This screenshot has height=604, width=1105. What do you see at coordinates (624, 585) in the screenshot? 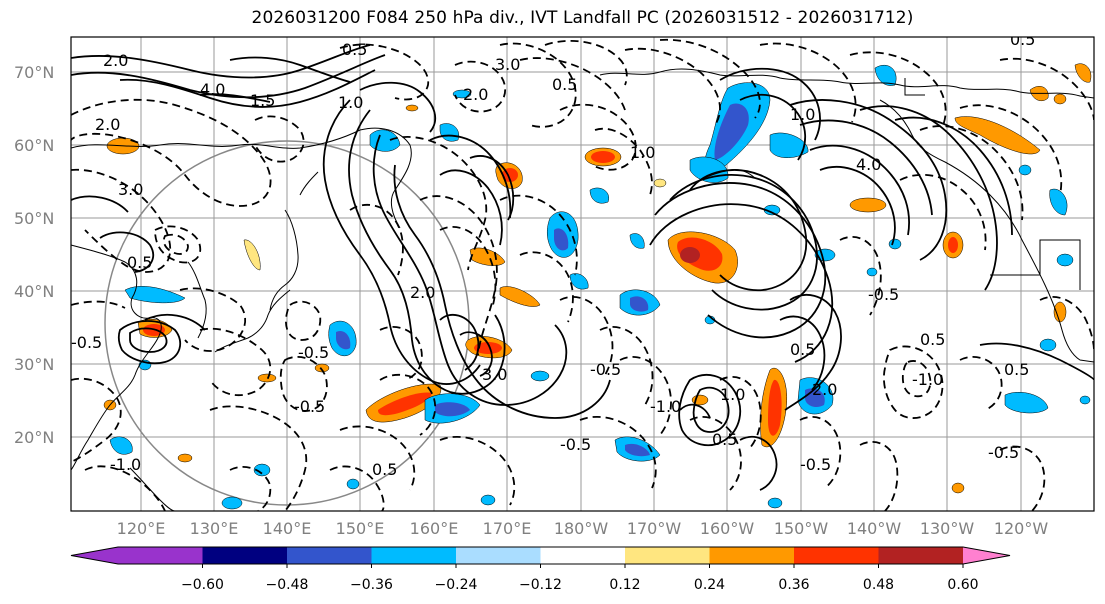
I see `colorbar-tick-label: 0.12` at bounding box center [624, 585].